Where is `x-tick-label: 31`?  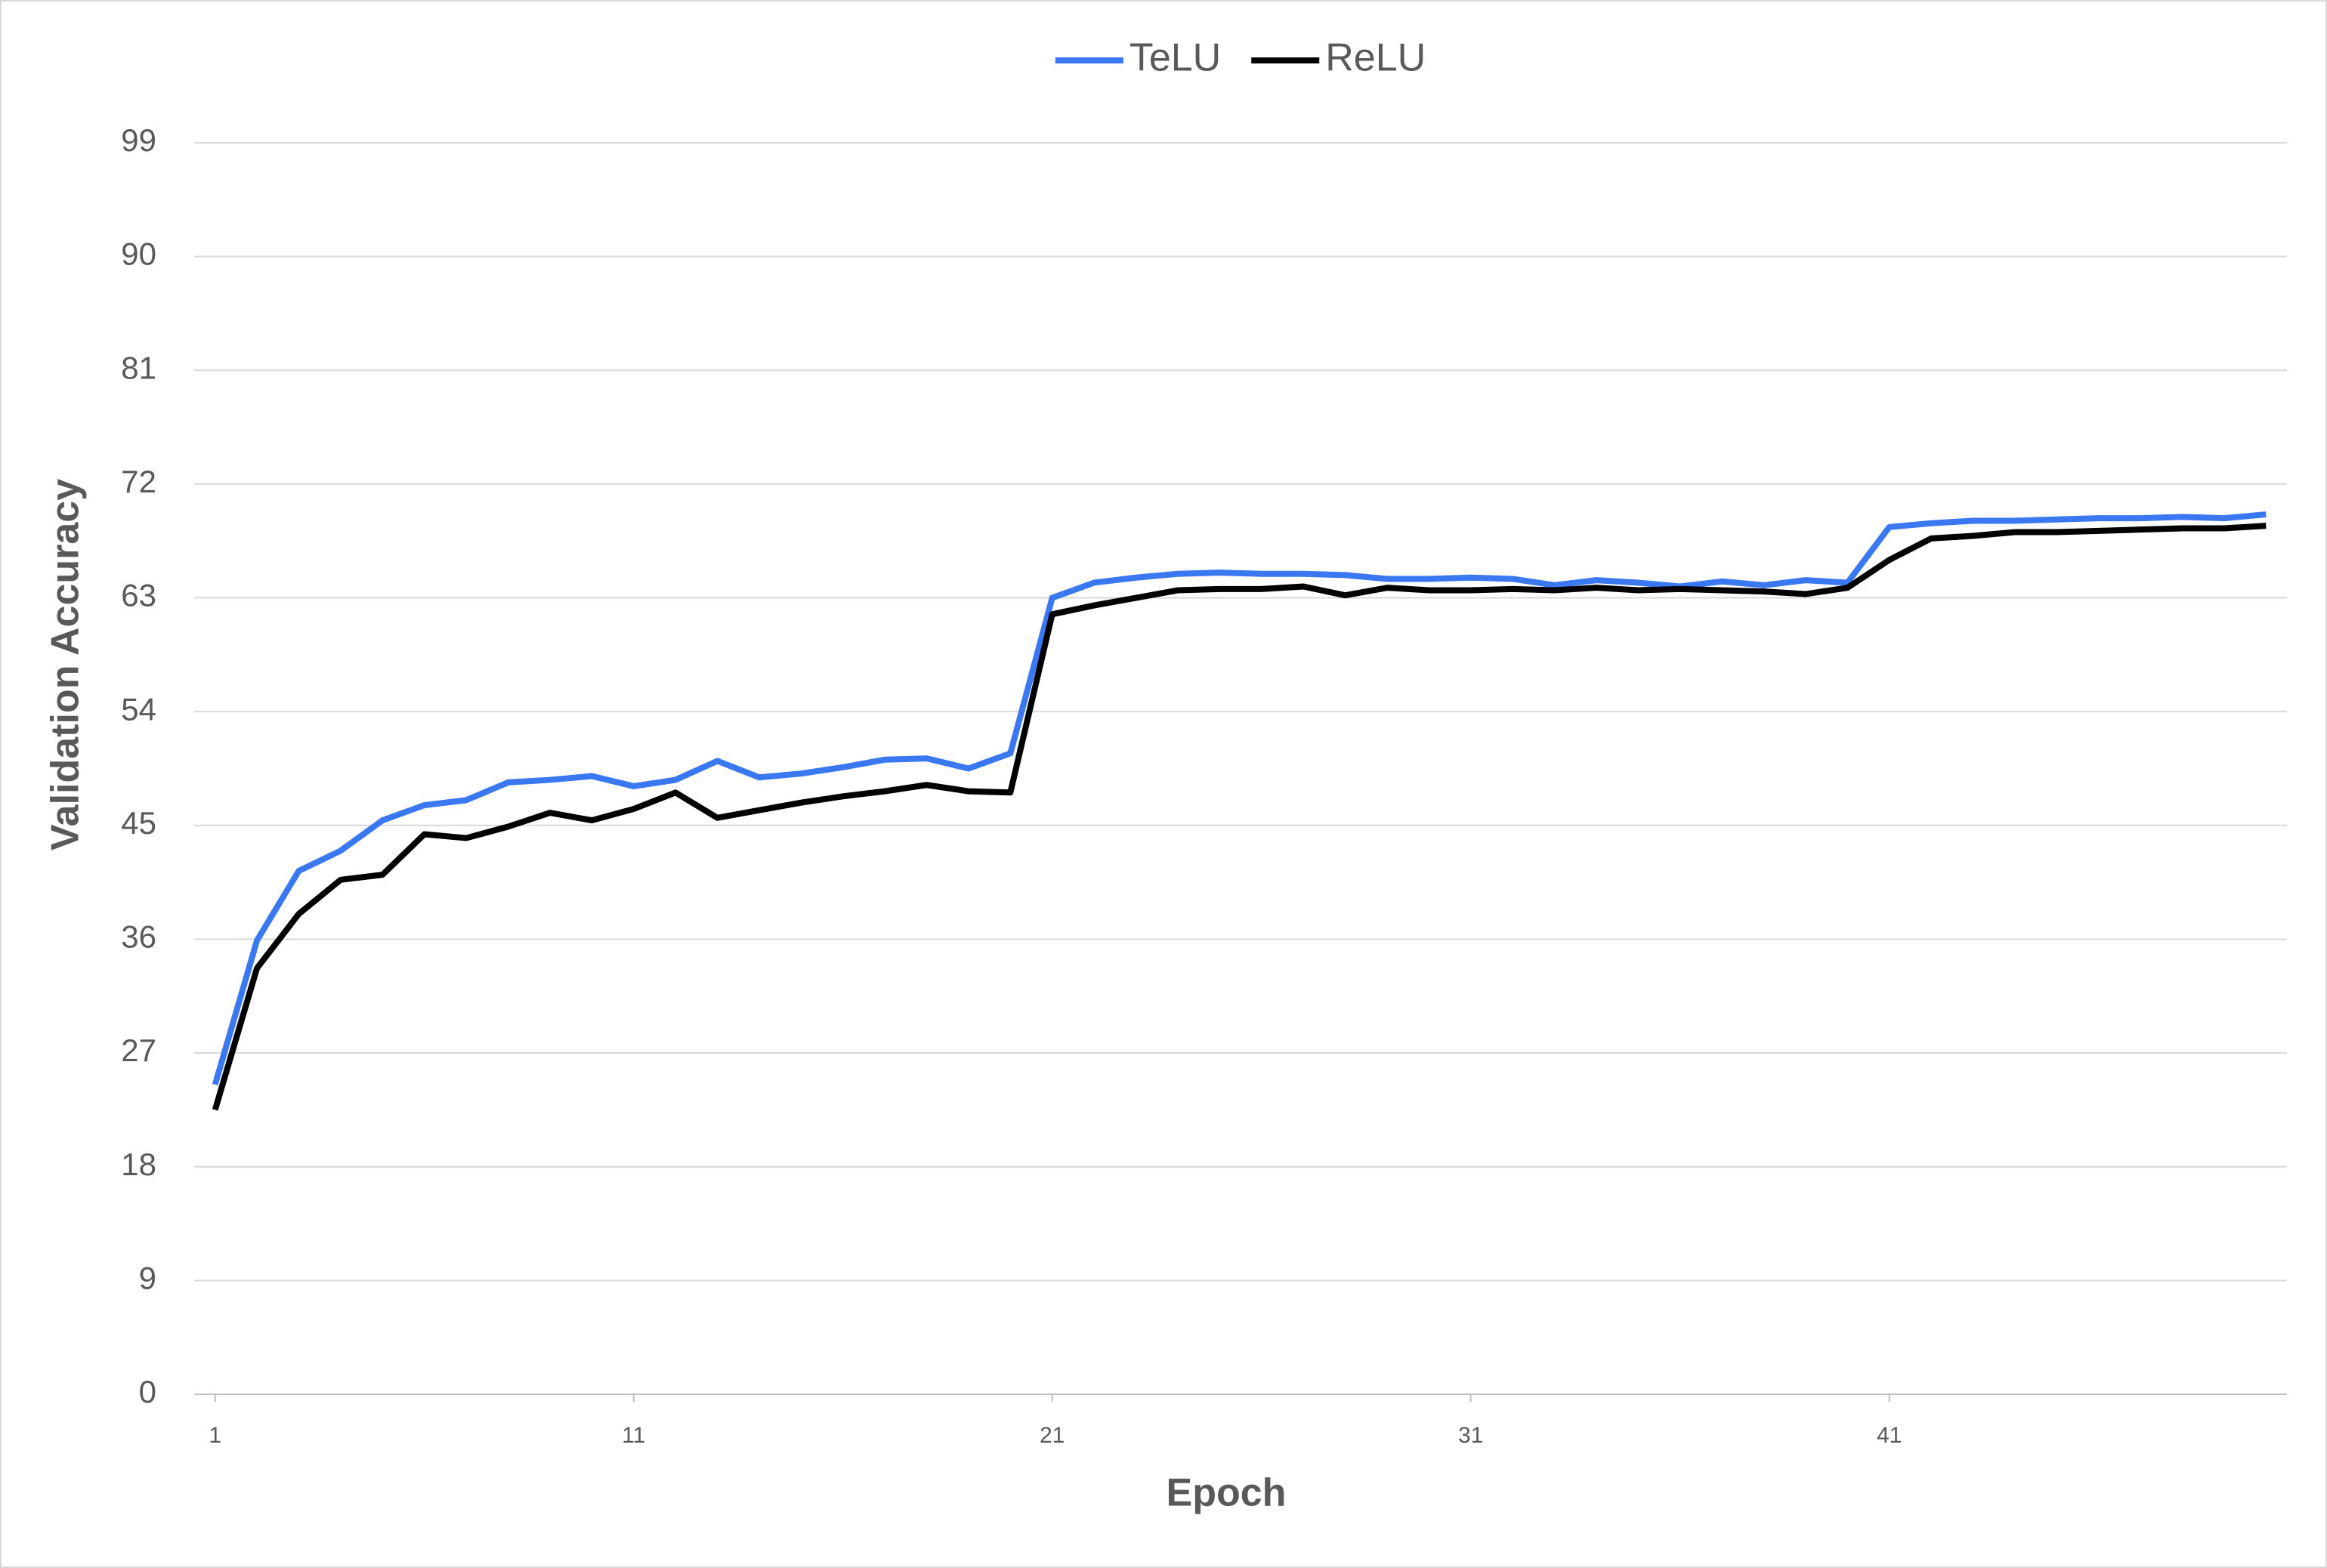
x-tick-label: 31 is located at coordinates (1470, 1435).